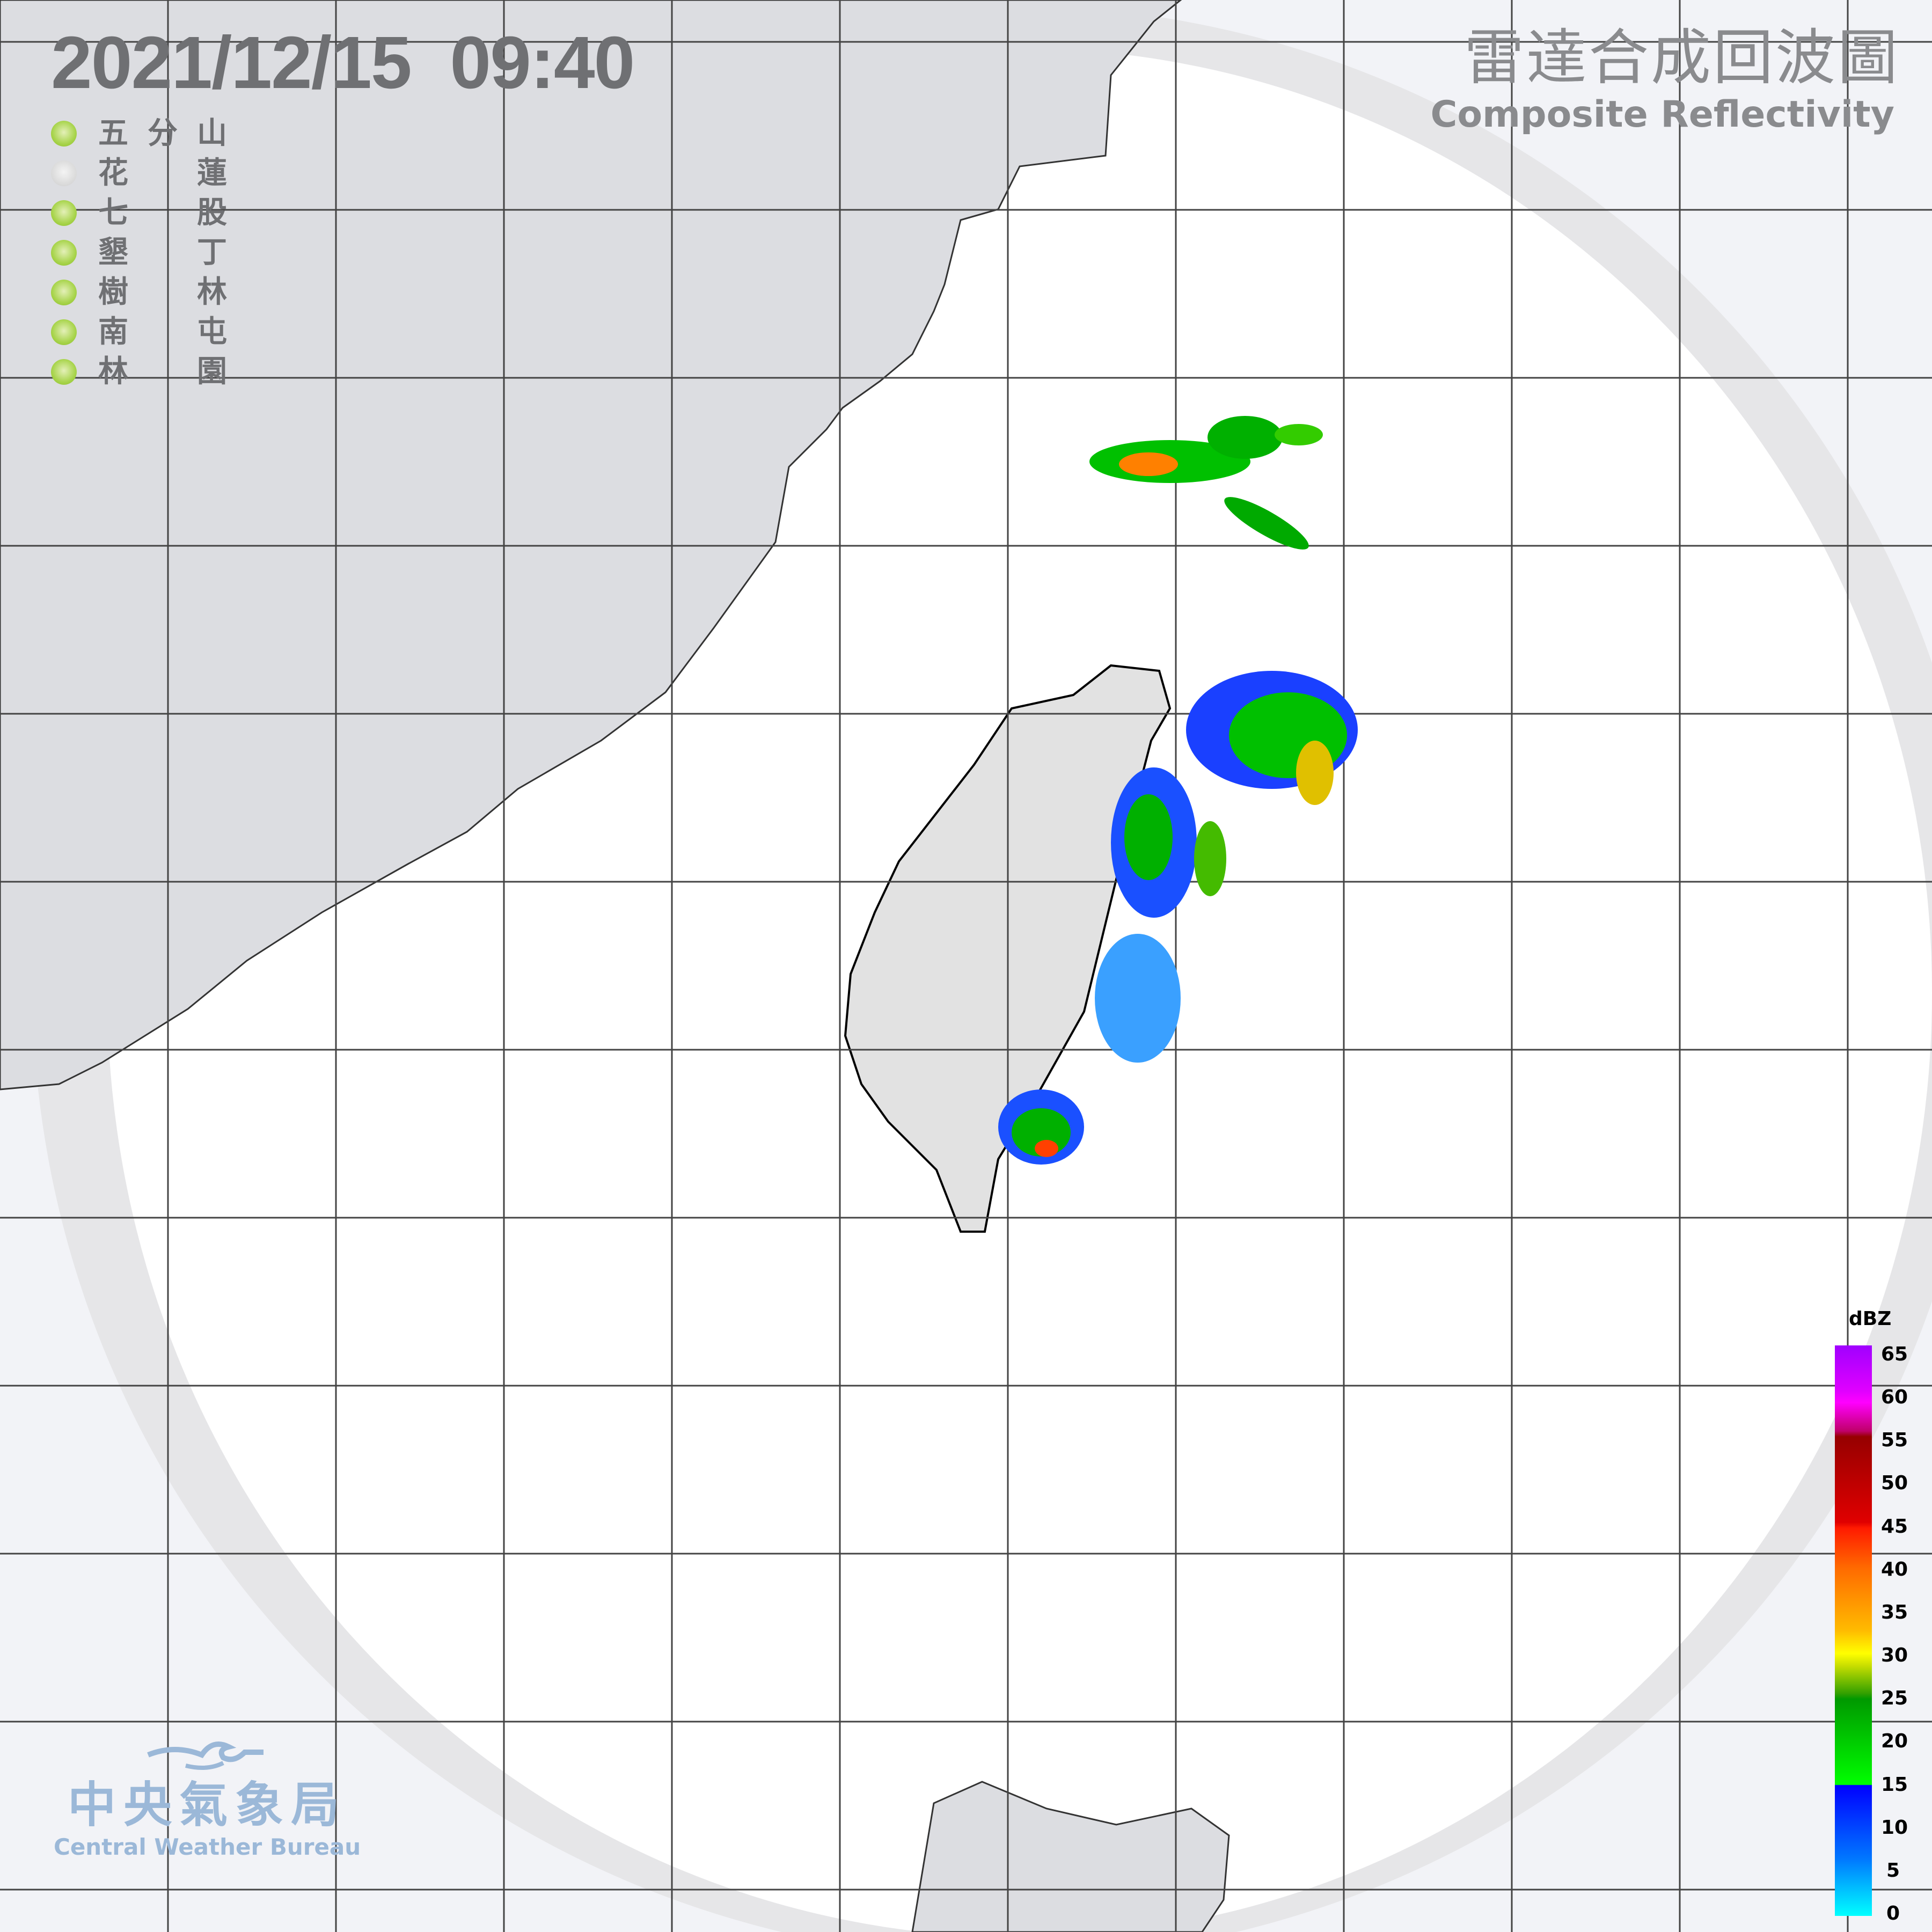 This screenshot has width=1932, height=1932. What do you see at coordinates (1178, 790) in the screenshot?
I see `echo-cells` at bounding box center [1178, 790].